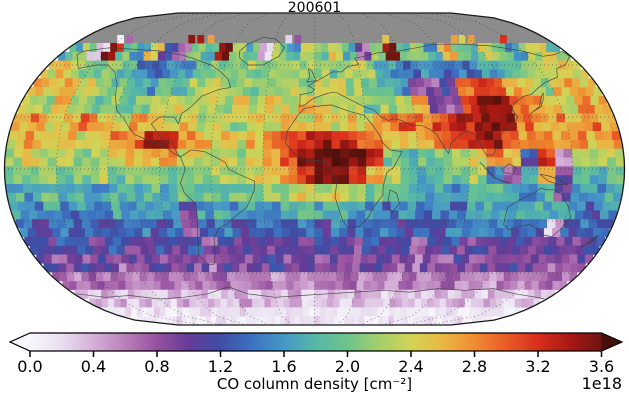  Describe the element at coordinates (314, 8) in the screenshot. I see `plot-title: 200601` at that location.